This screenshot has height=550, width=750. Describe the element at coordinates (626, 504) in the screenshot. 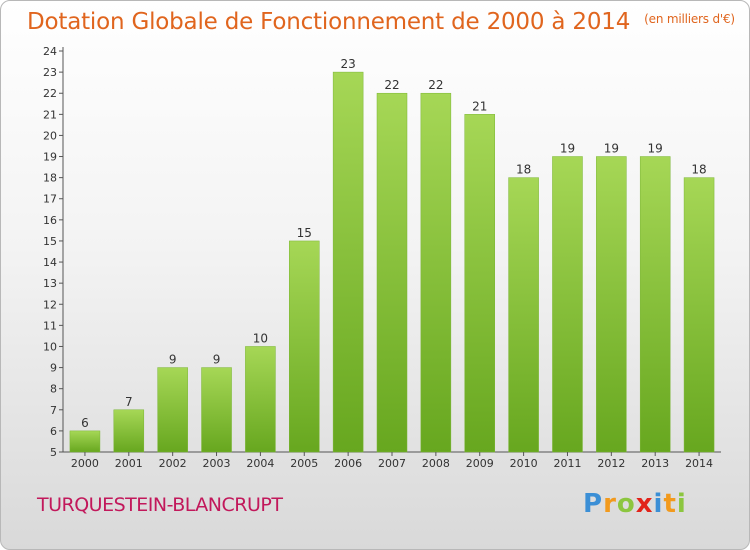

I see `logo-letter: o` at that location.